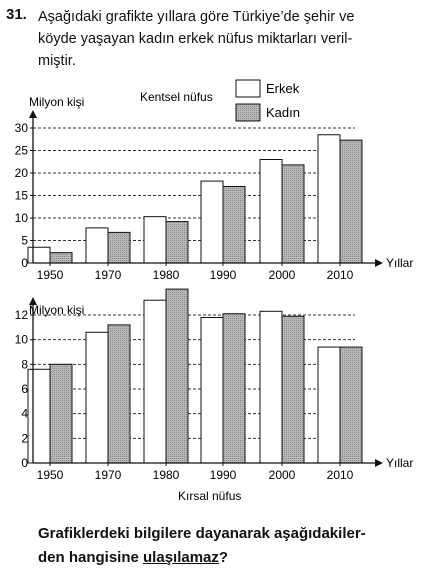 Image resolution: width=444 pixels, height=581 pixels. I want to click on y-tick-label: 20, so click(22, 173).